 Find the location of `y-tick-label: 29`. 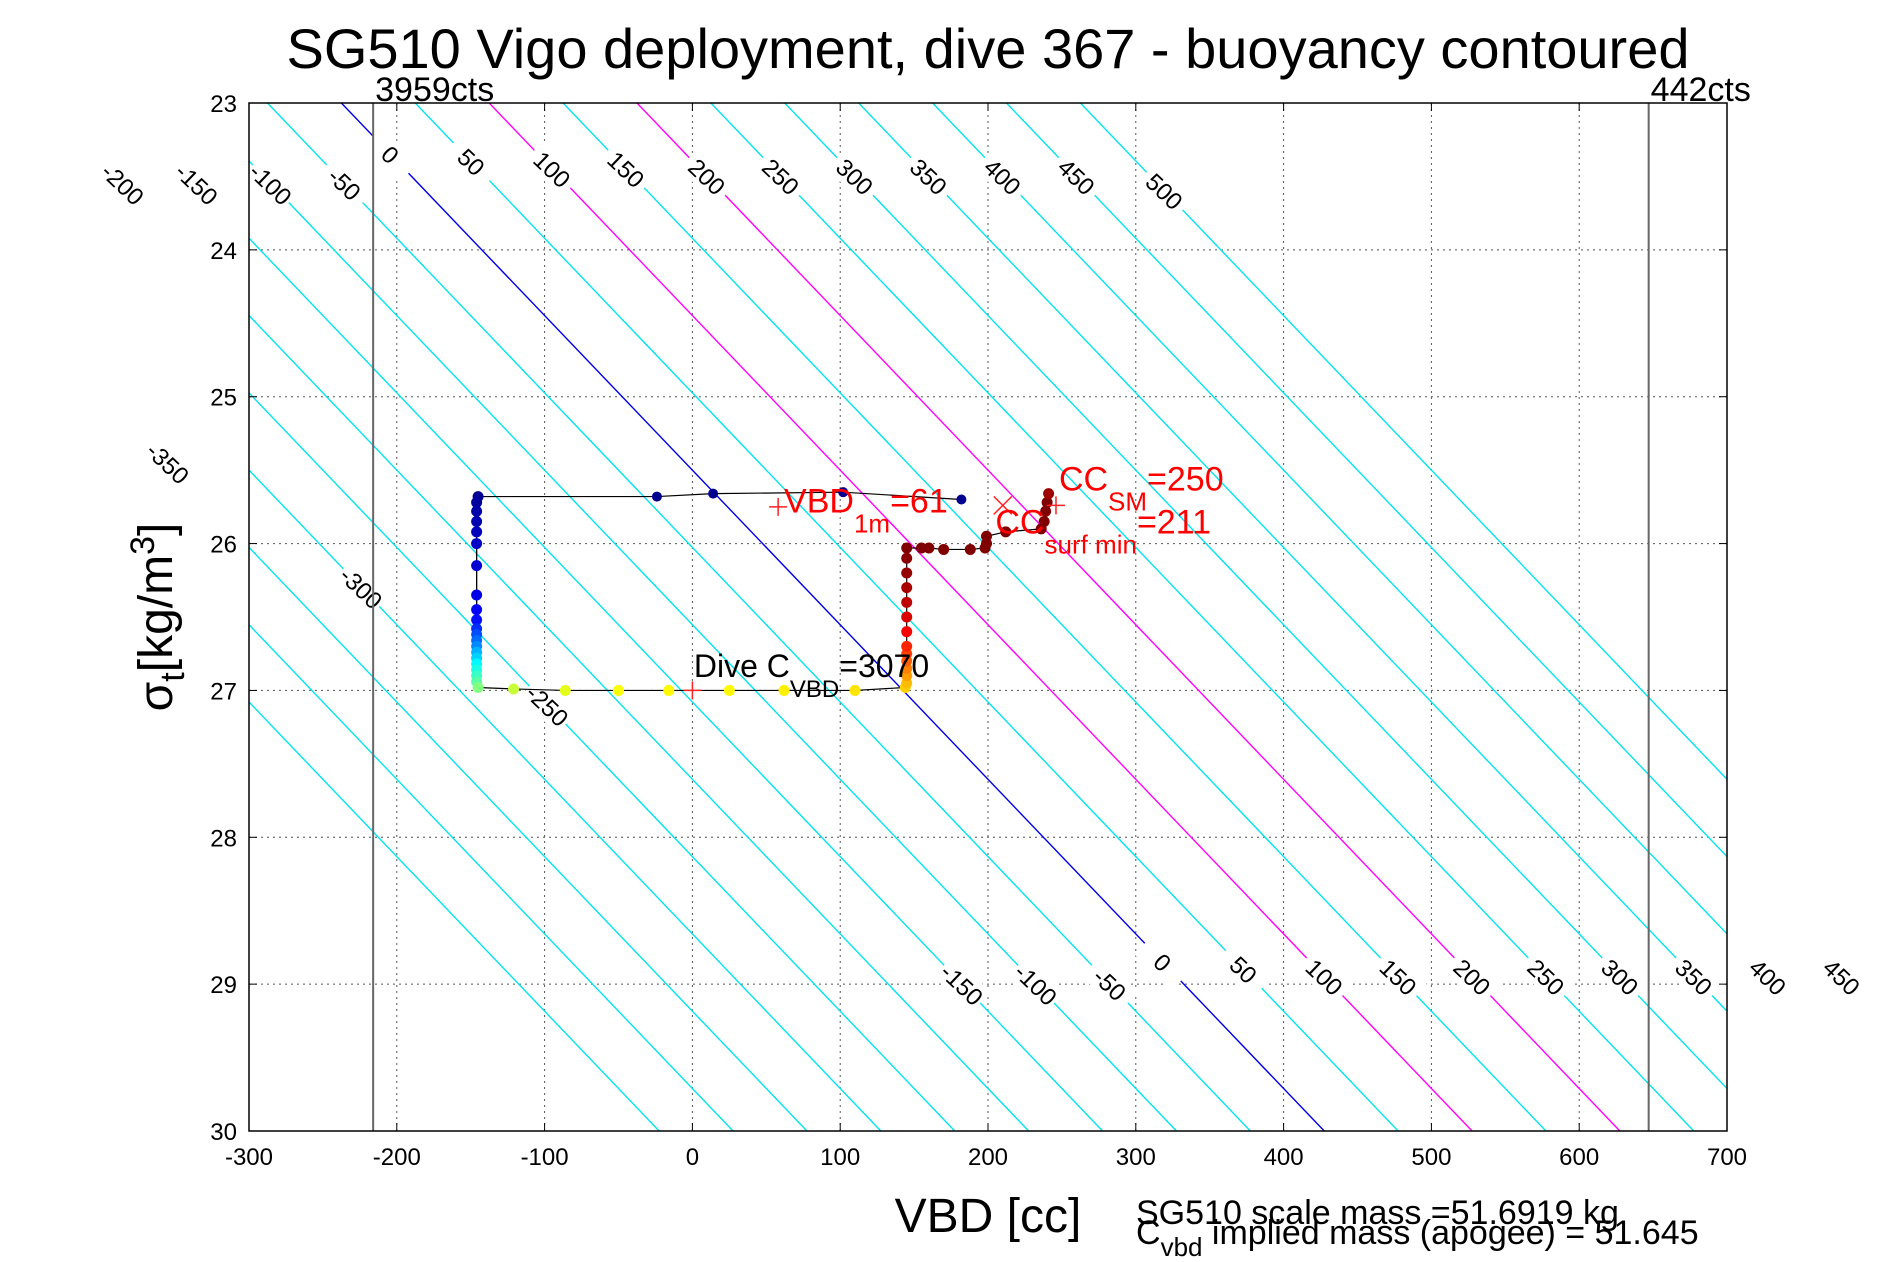

y-tick-label: 29 is located at coordinates (223, 985).